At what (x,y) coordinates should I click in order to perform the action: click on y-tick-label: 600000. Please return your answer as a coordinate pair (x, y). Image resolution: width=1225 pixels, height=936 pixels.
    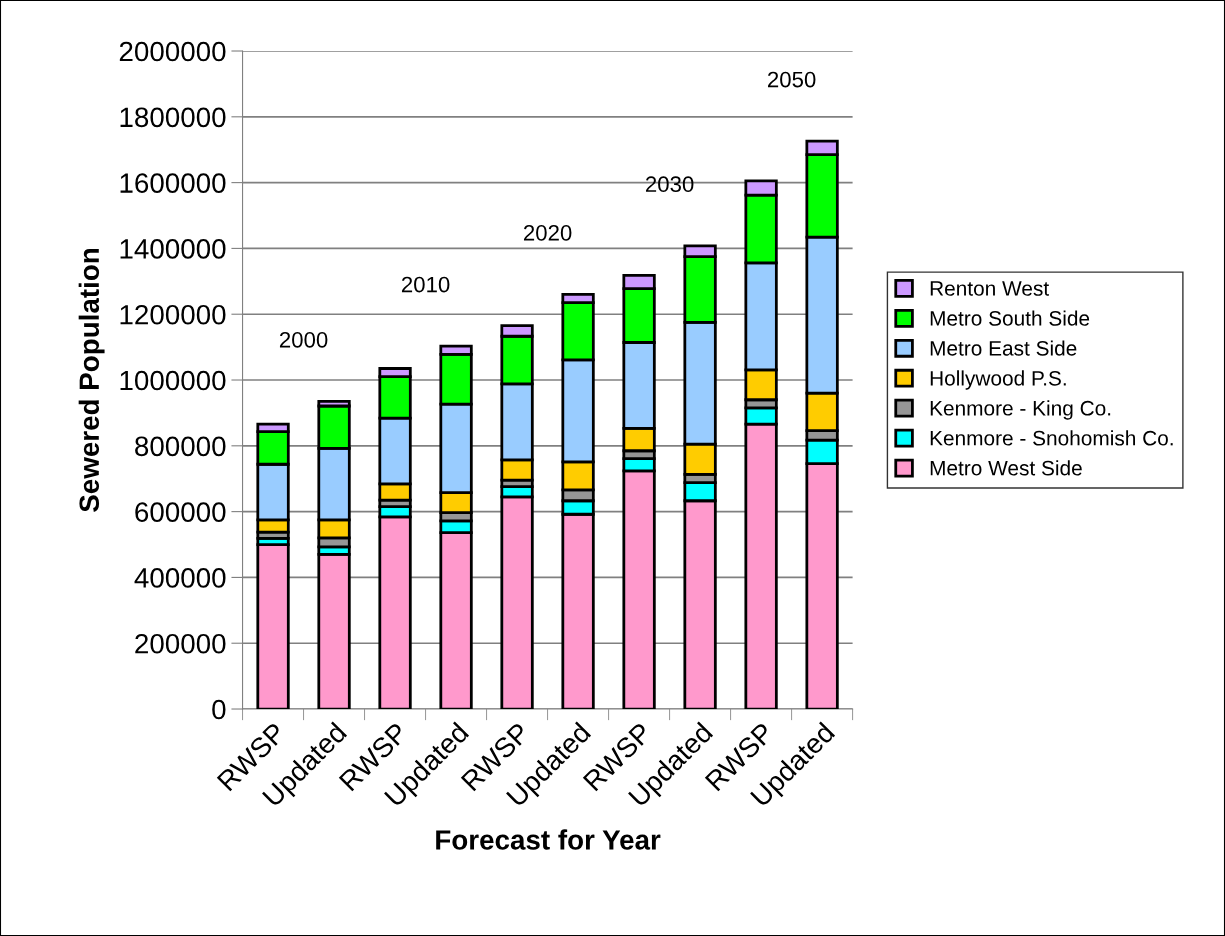
    Looking at the image, I should click on (180, 512).